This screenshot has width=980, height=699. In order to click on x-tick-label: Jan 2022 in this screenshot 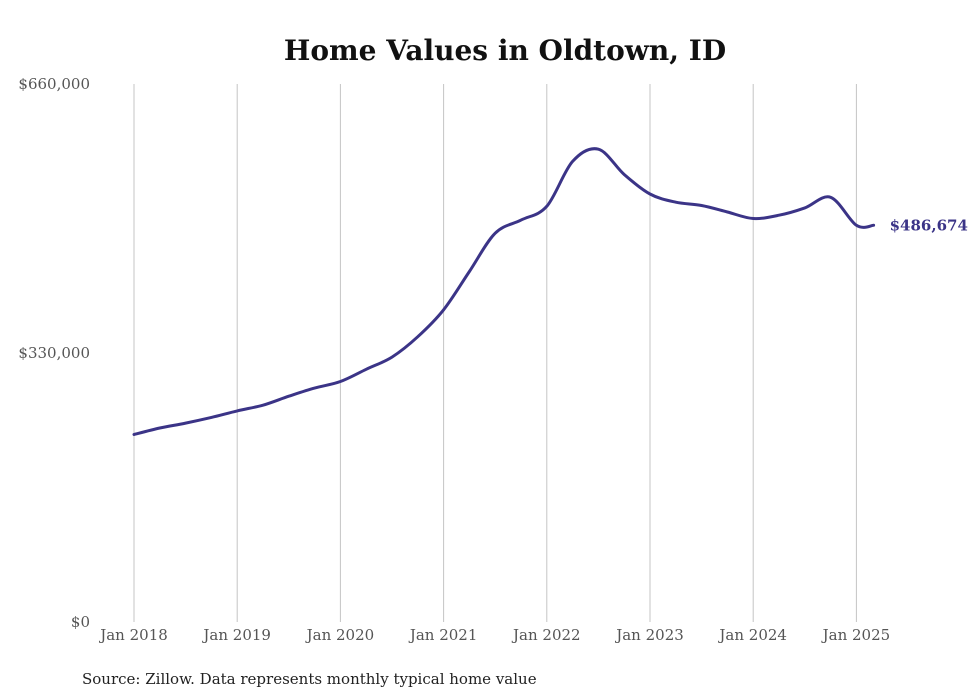, I will do `click(546, 635)`.